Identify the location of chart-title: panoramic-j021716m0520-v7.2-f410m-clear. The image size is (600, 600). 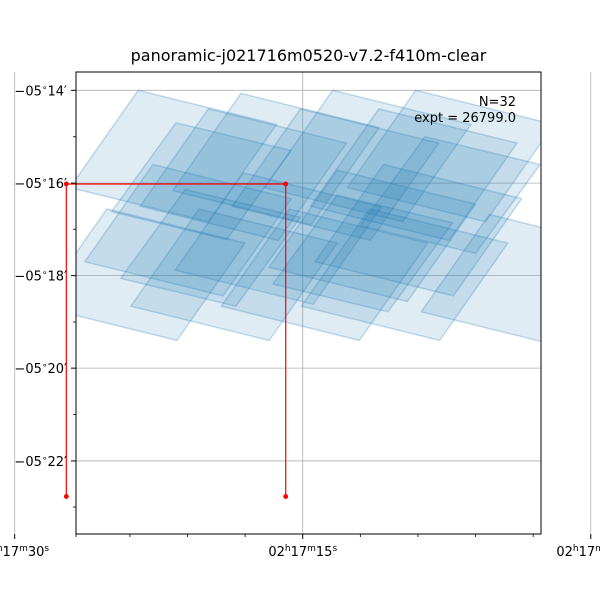
(308, 55).